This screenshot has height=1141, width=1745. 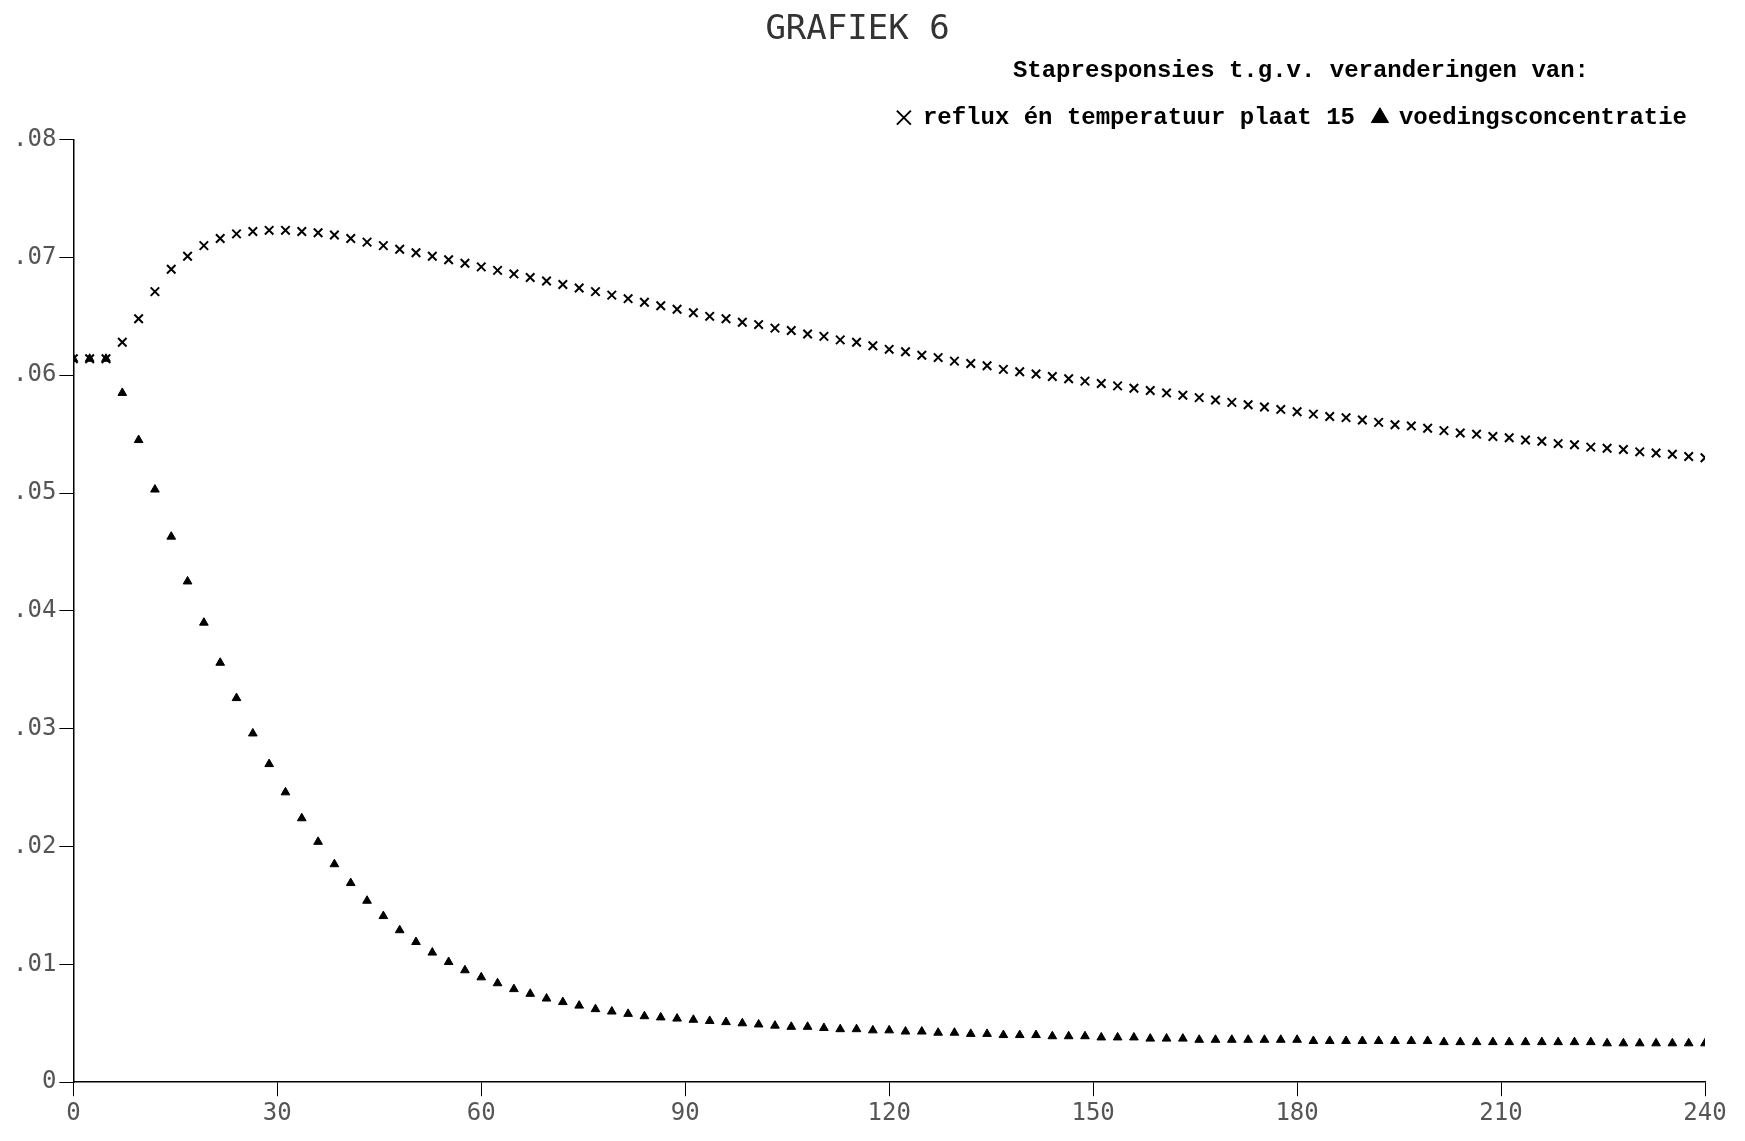 I want to click on legend-label: voedingsconcentratie, so click(x=1542, y=117).